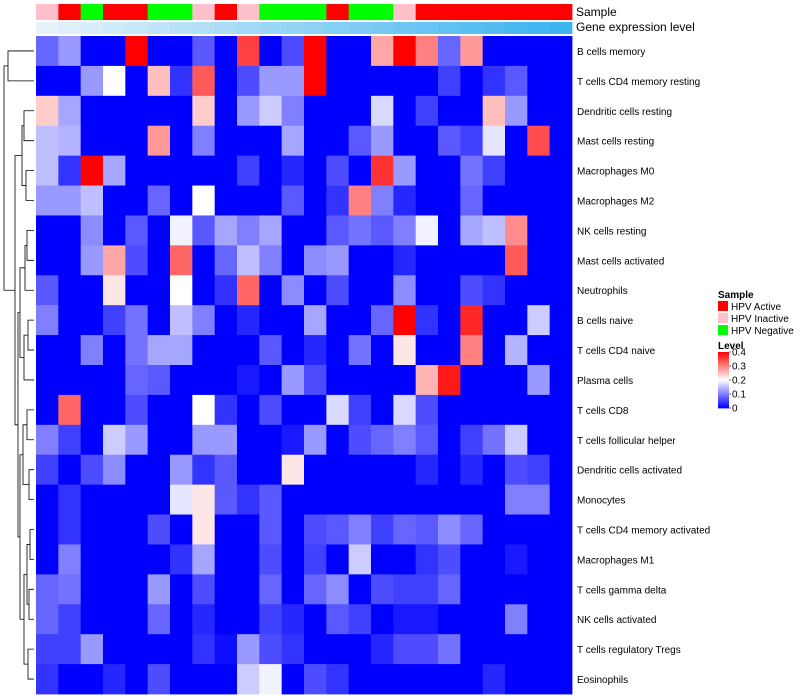  What do you see at coordinates (629, 471) in the screenshot?
I see `row-label: Dendritic cells activated` at bounding box center [629, 471].